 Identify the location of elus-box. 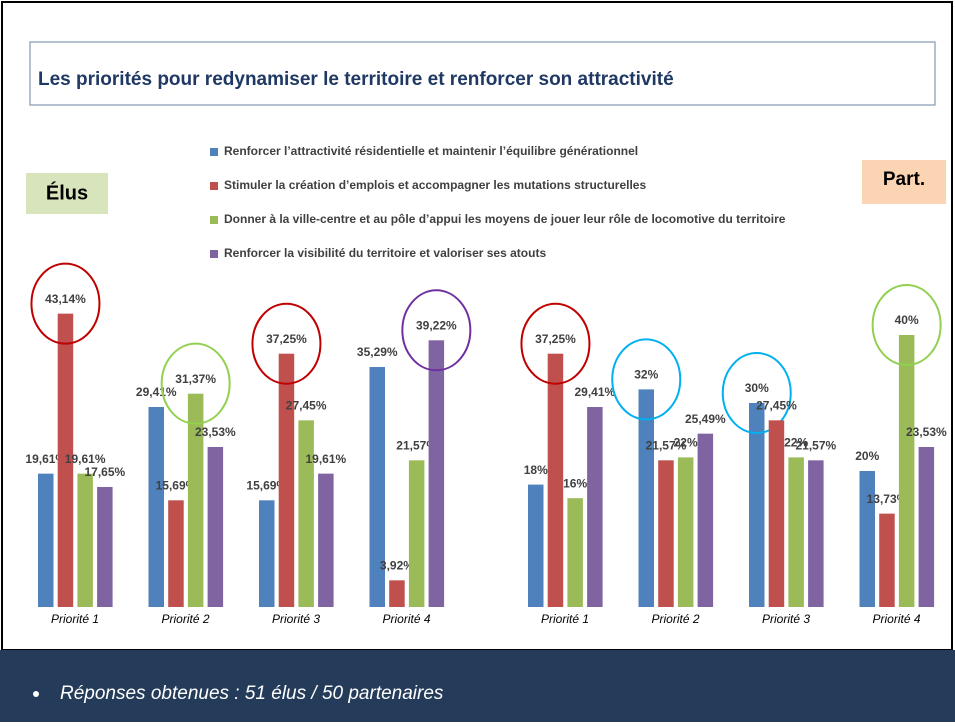
(67, 193).